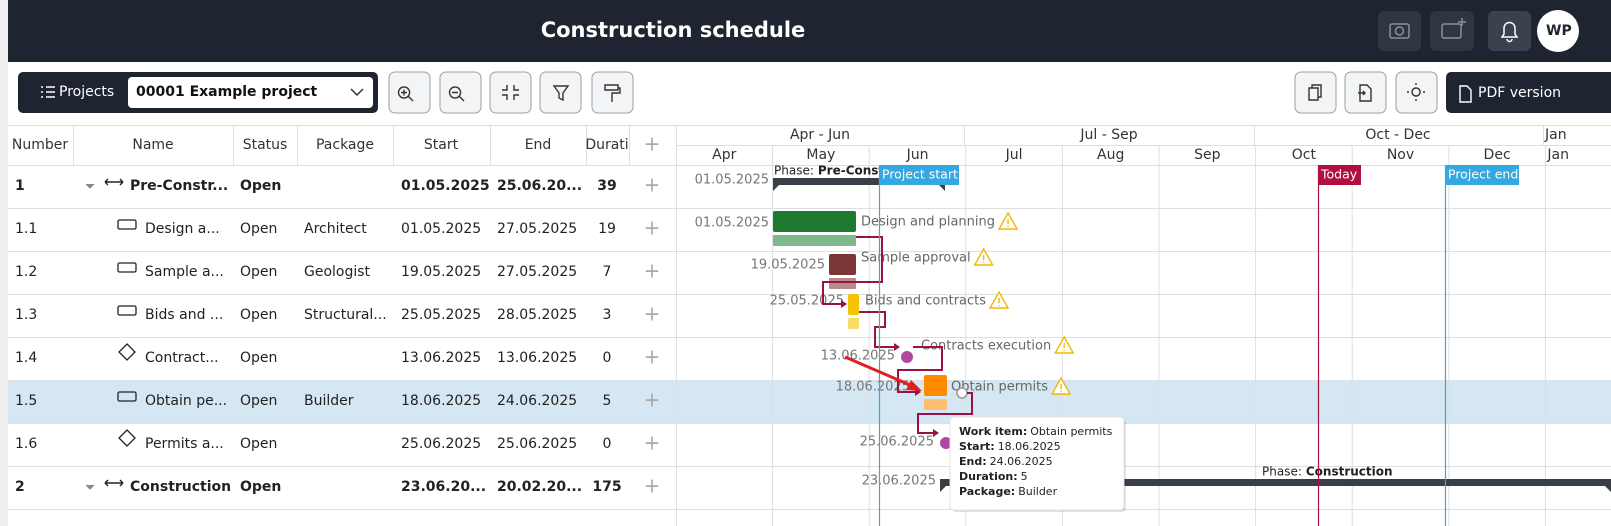  I want to click on quarter-label: Apr - Jun, so click(820, 135).